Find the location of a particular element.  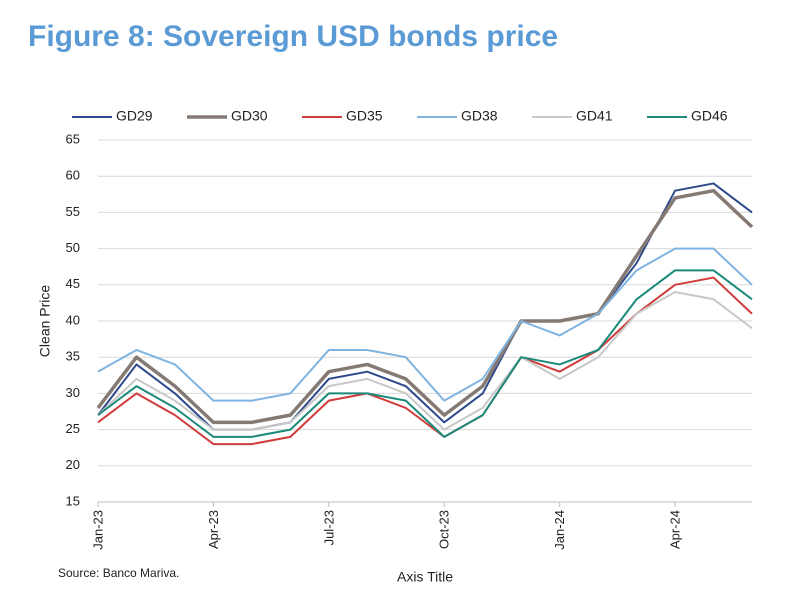

x-tick-label: Apr-23 is located at coordinates (213, 529).